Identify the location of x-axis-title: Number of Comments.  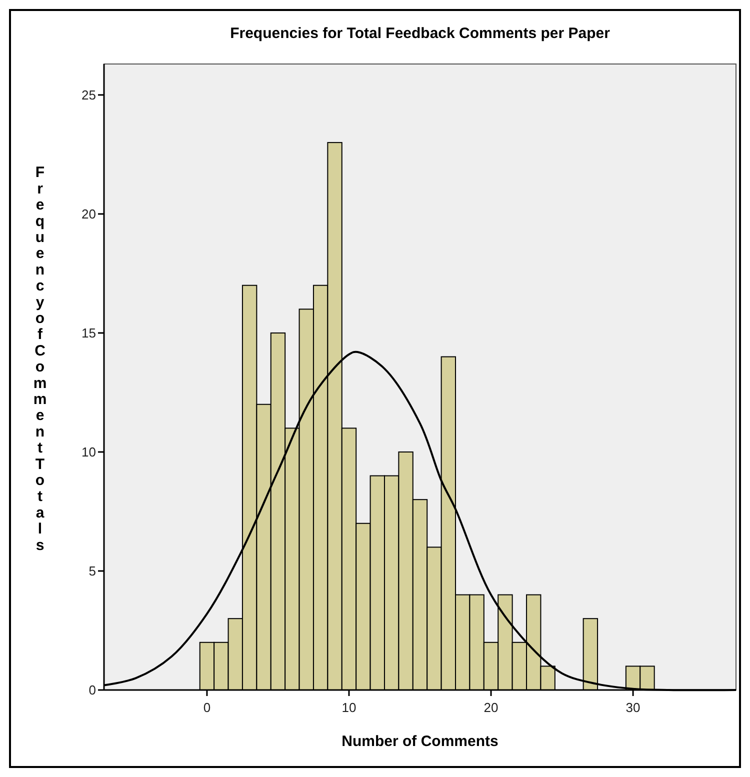
(420, 741).